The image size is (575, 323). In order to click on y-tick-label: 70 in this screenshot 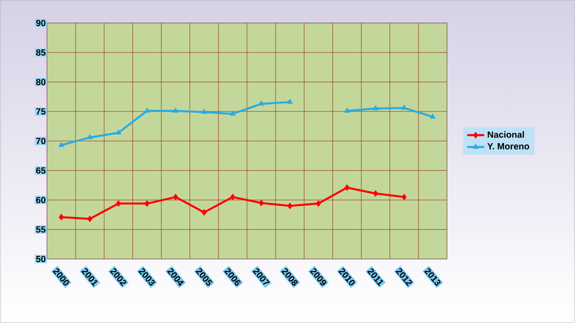, I will do `click(41, 141)`.